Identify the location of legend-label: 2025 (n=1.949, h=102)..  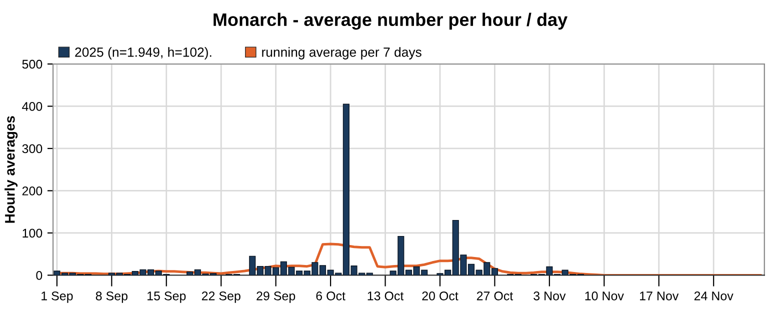
(143, 53).